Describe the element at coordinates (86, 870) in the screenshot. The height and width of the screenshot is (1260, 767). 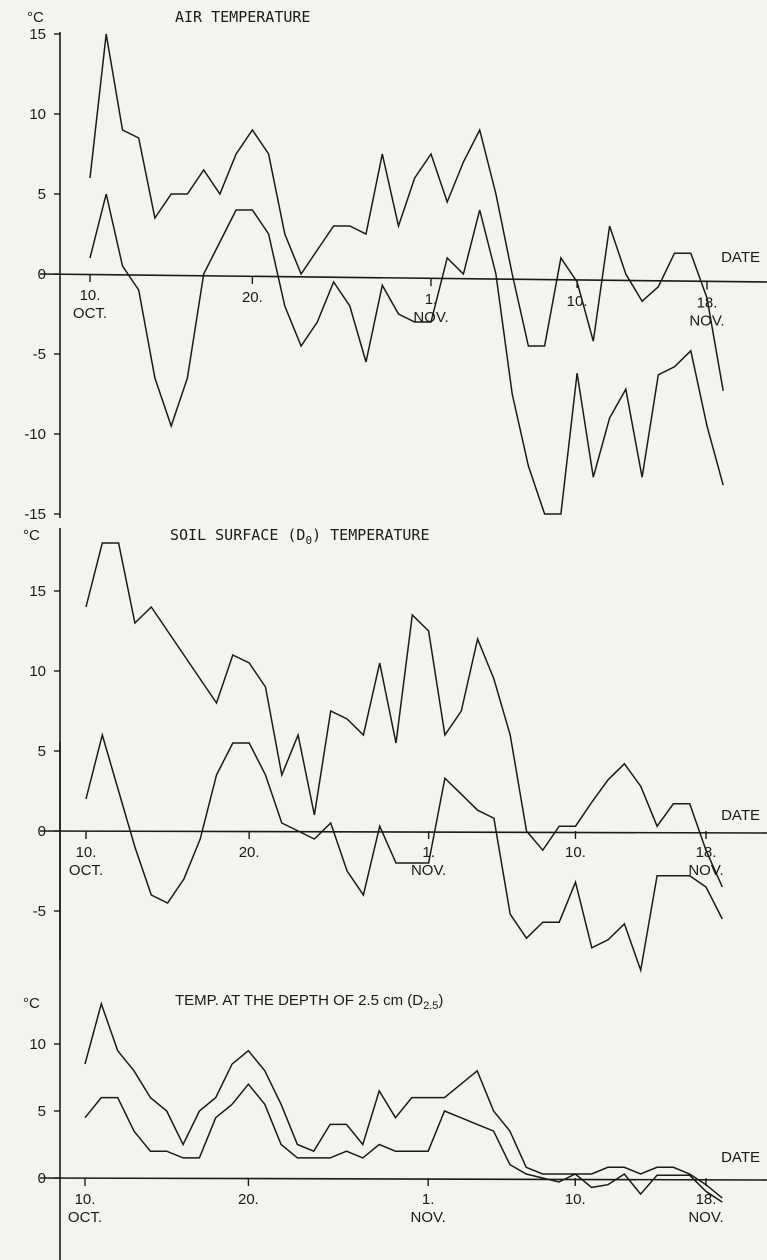
I see `x-tick-sublabel-2: OCT.` at that location.